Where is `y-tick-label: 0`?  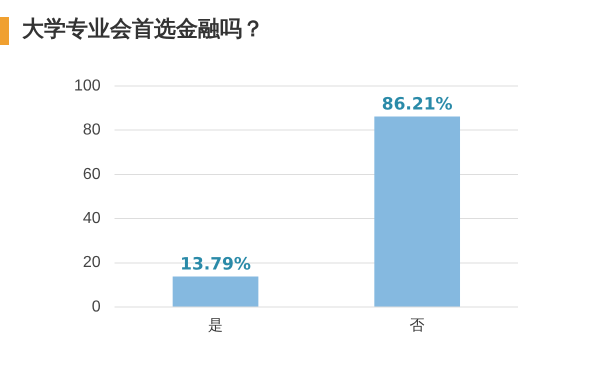
y-tick-label: 0 is located at coordinates (96, 307).